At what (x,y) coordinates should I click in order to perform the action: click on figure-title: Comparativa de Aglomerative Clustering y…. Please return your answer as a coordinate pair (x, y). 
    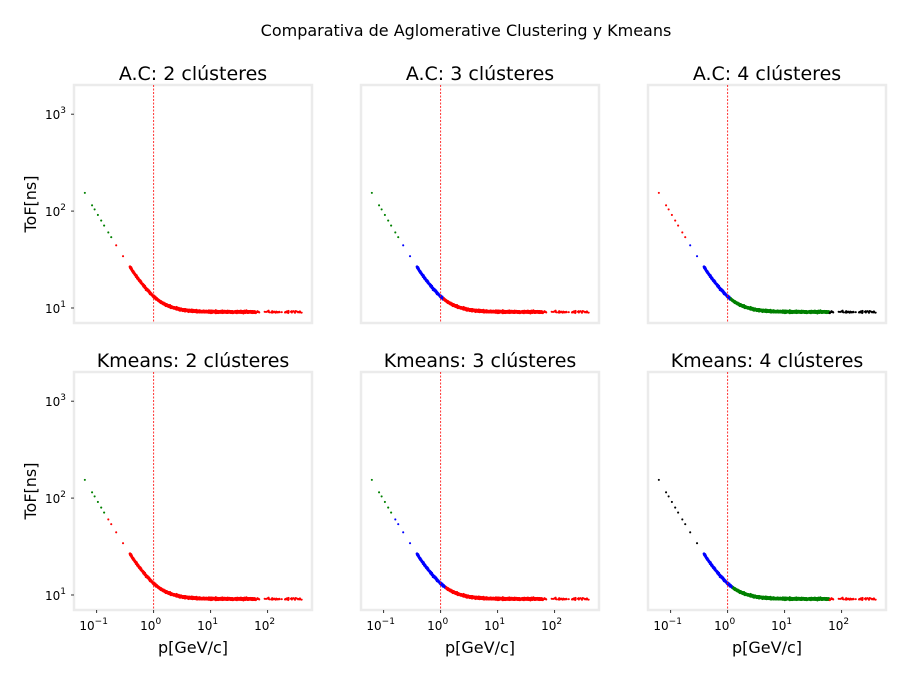
    Looking at the image, I should click on (466, 30).